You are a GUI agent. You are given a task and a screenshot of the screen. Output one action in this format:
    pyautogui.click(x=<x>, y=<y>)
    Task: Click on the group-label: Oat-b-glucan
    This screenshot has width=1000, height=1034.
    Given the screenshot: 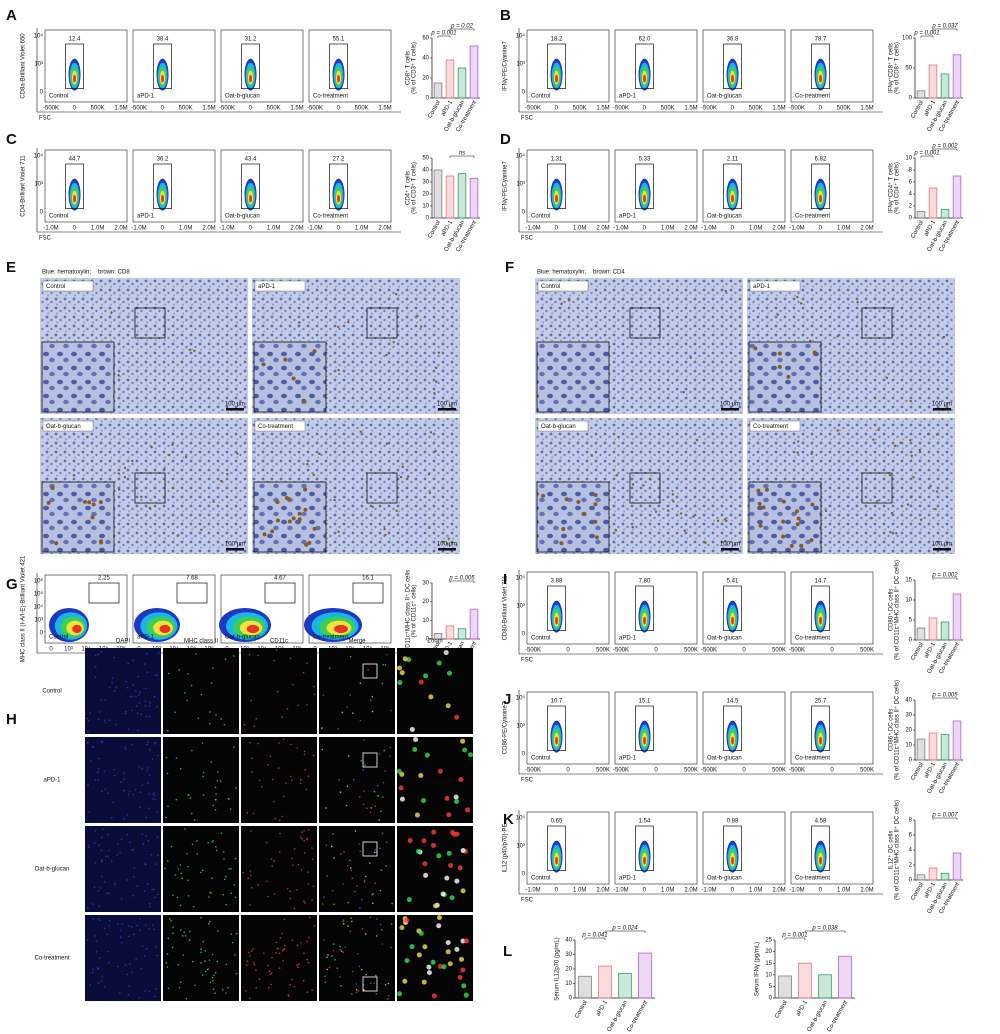 What is the action you would take?
    pyautogui.click(x=558, y=427)
    